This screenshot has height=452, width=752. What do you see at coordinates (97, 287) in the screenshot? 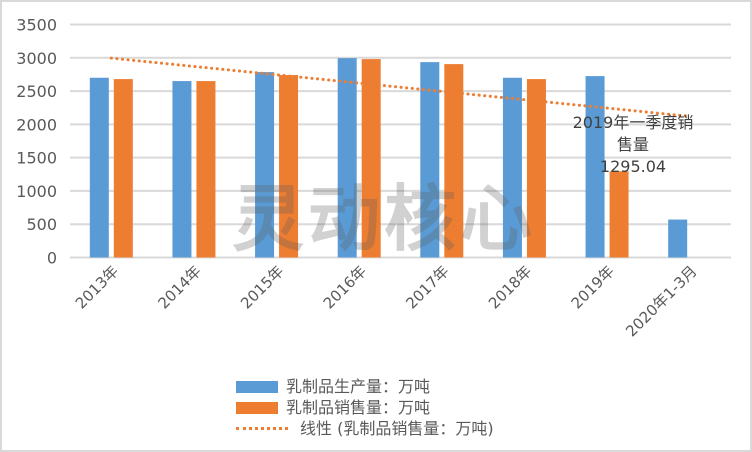
I see `x-tick-label: 2013年` at bounding box center [97, 287].